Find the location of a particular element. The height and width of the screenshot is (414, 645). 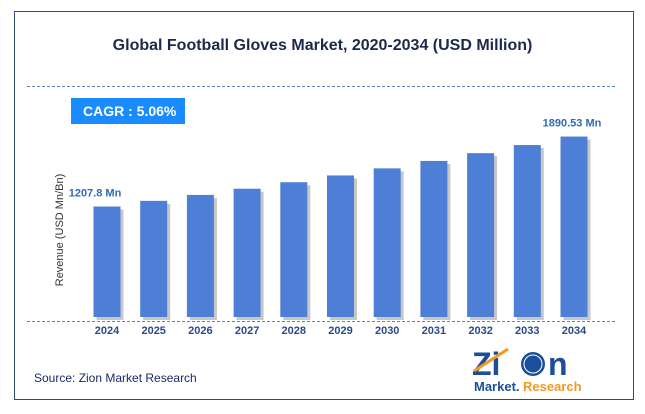

baseline-divider is located at coordinates (321, 321).